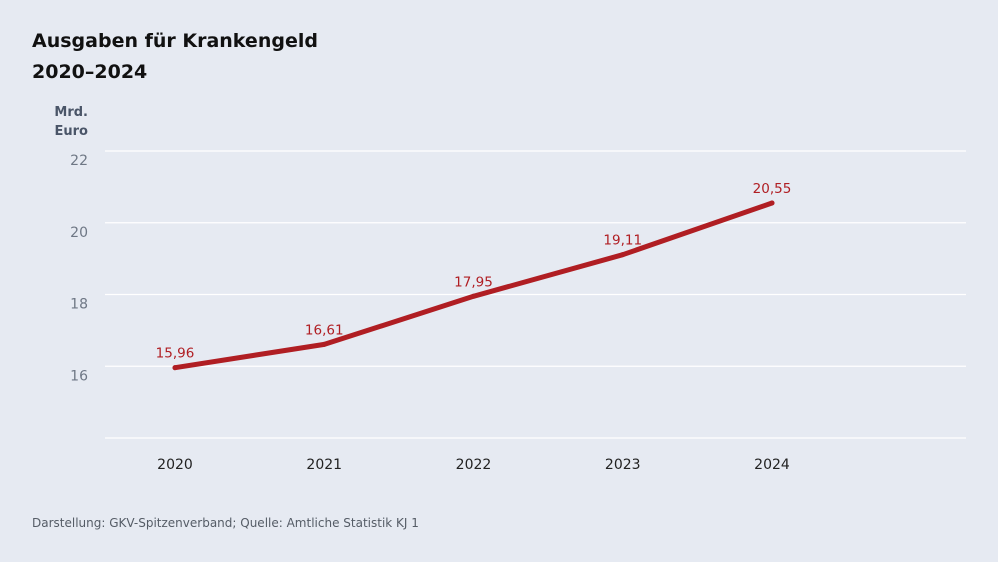  I want to click on y-axis-unit: Mrd. Euro, so click(60, 122).